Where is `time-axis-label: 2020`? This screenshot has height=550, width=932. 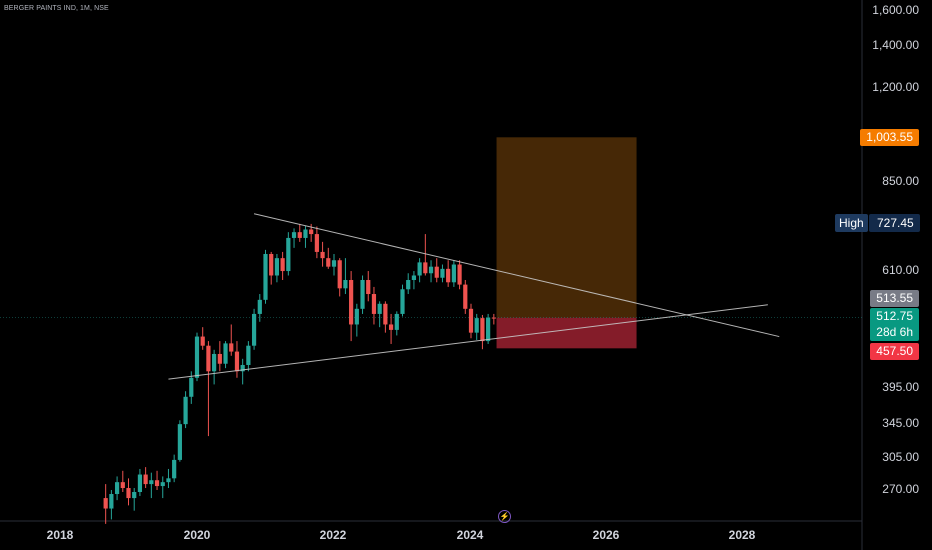
time-axis-label: 2020 is located at coordinates (197, 535).